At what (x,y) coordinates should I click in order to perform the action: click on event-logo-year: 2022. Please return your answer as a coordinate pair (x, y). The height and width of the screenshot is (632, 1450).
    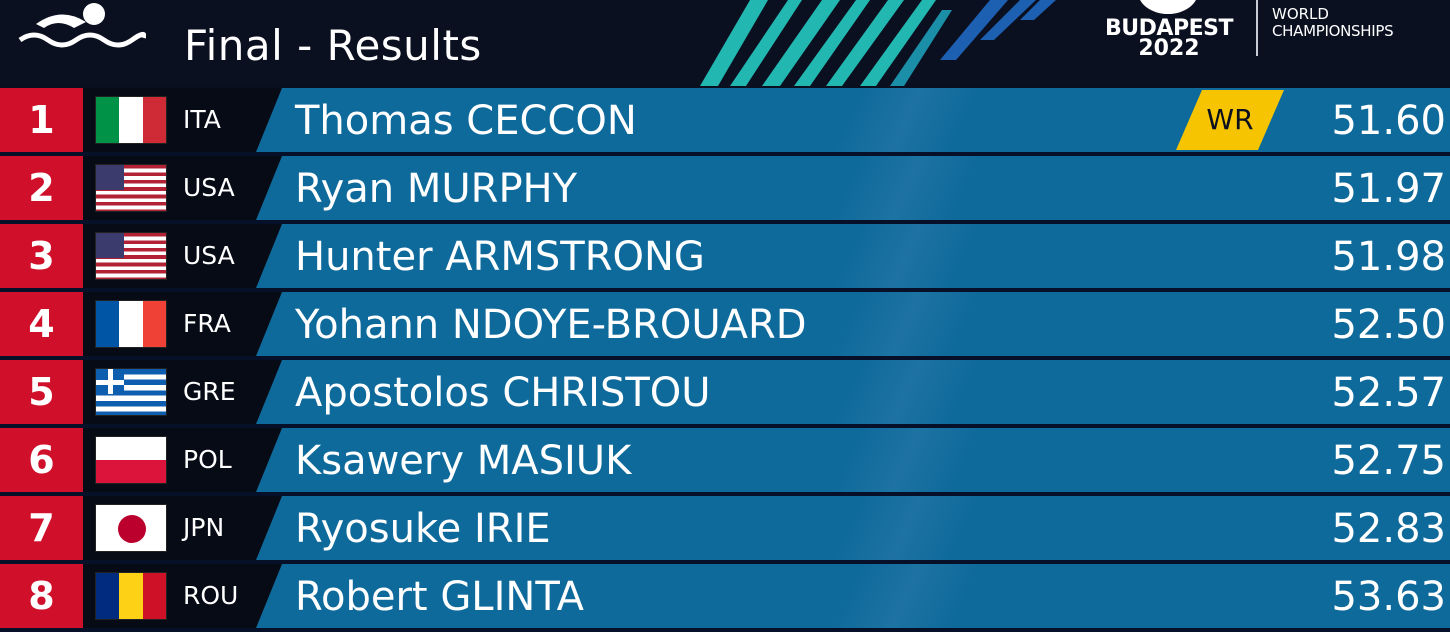
    Looking at the image, I should click on (1169, 48).